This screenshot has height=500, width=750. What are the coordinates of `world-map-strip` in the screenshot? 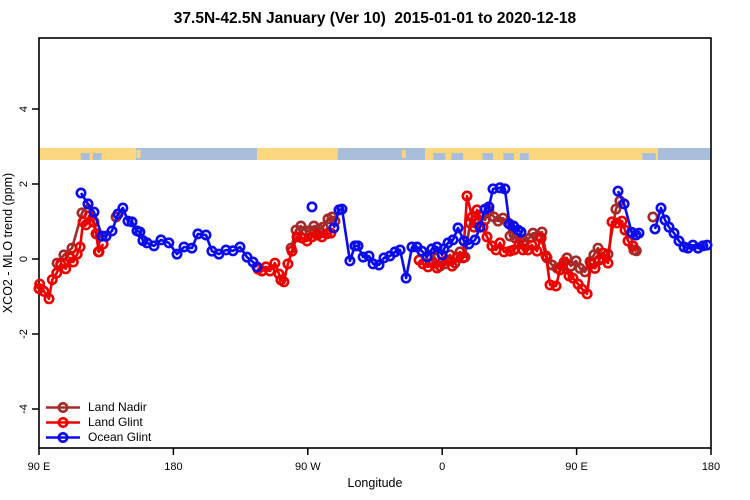 It's located at (375, 154).